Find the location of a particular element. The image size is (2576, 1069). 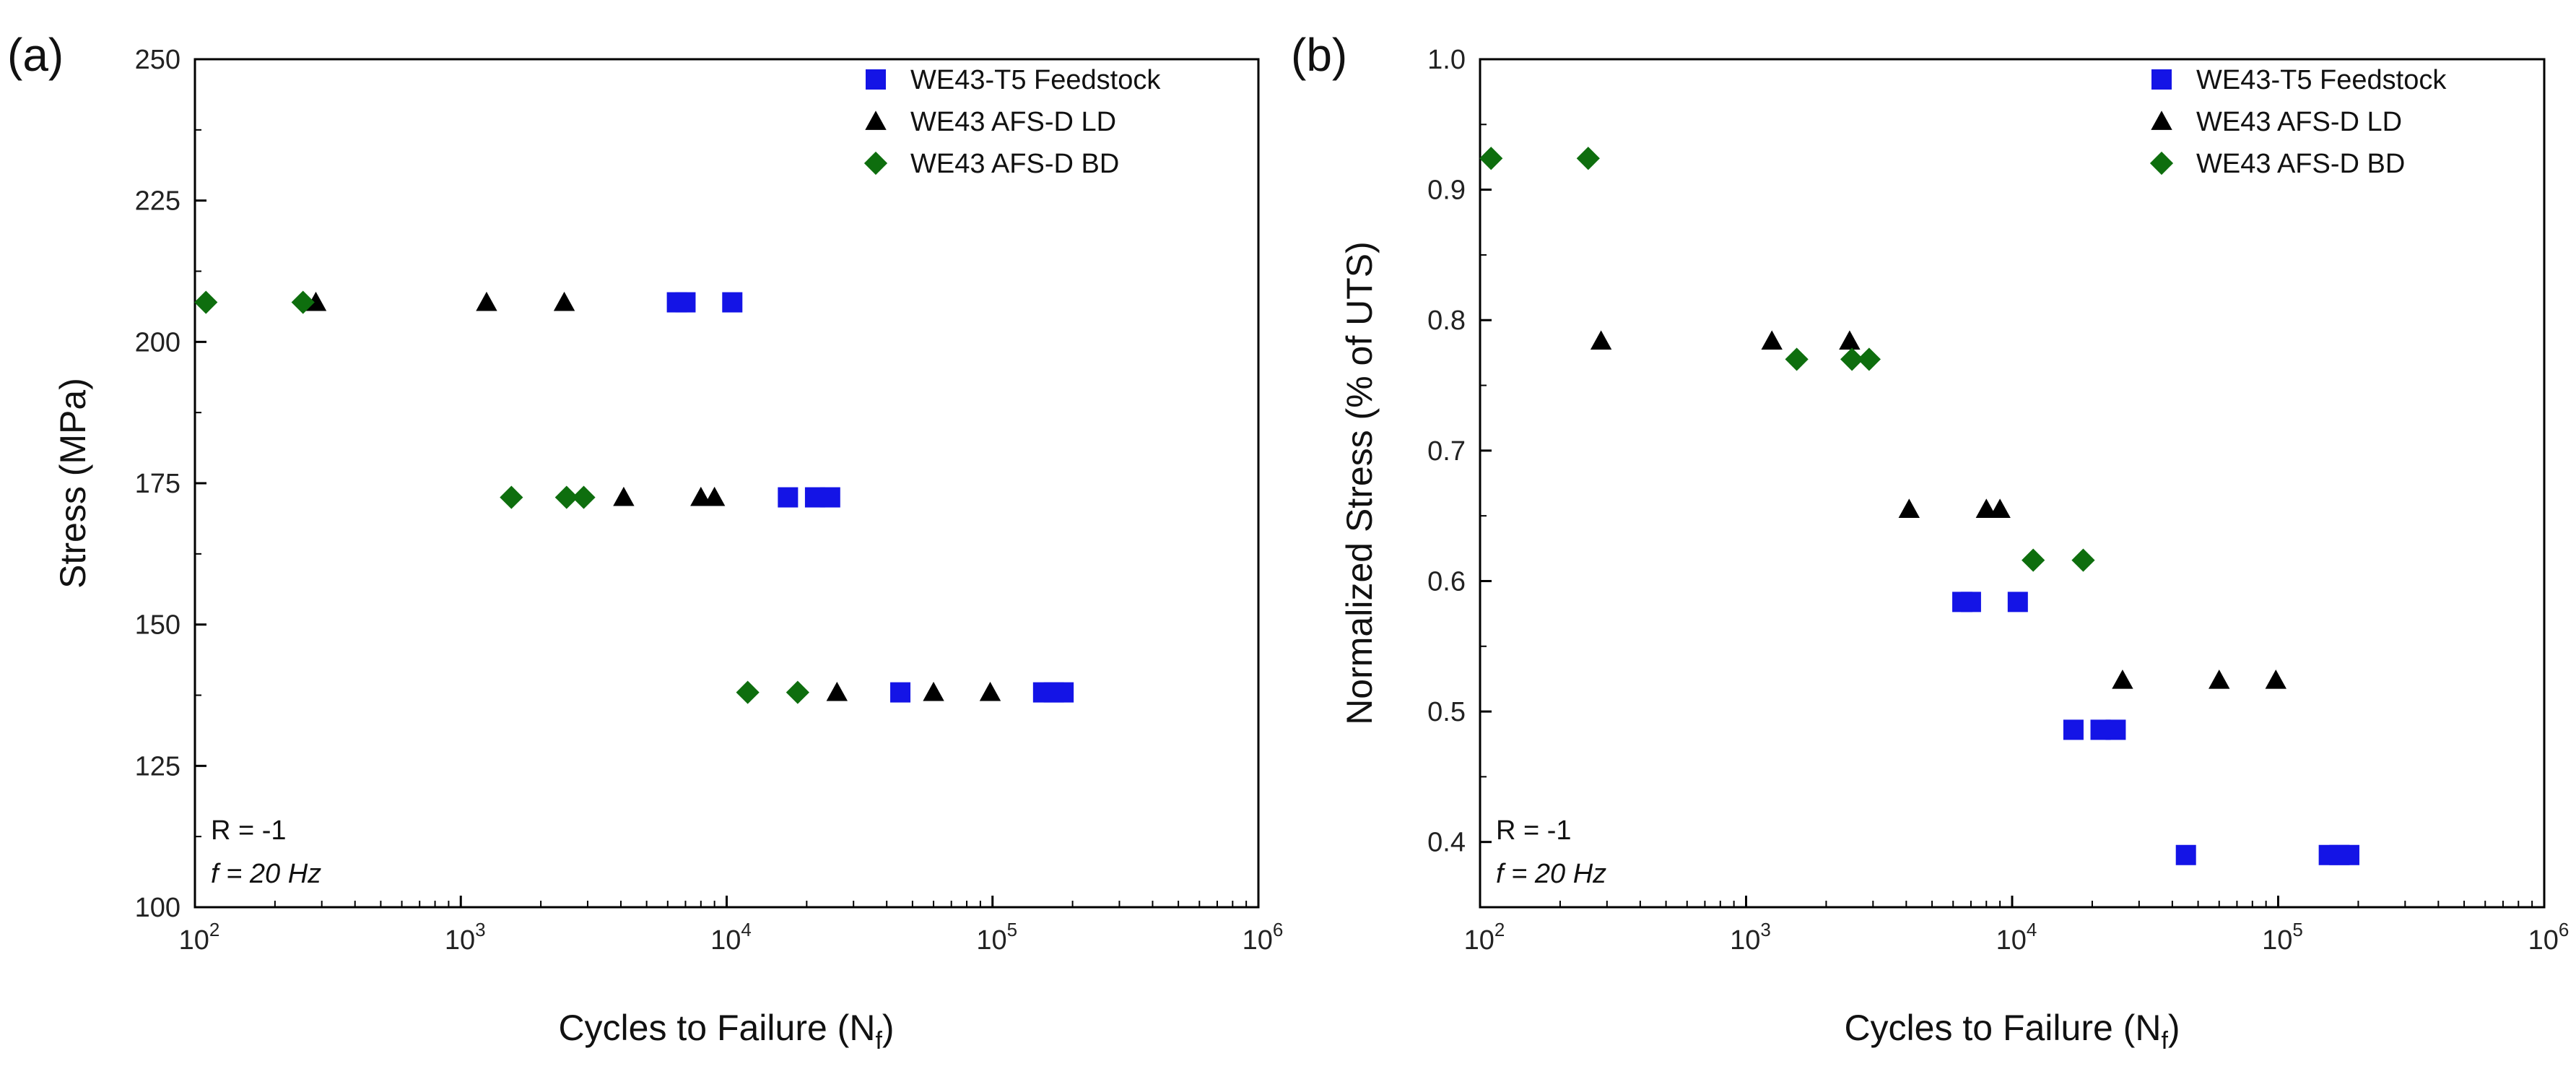

panel-a-x-tick-labels: 10² 10³ 10⁴ 10⁵ 10⁶ is located at coordinates (731, 938).